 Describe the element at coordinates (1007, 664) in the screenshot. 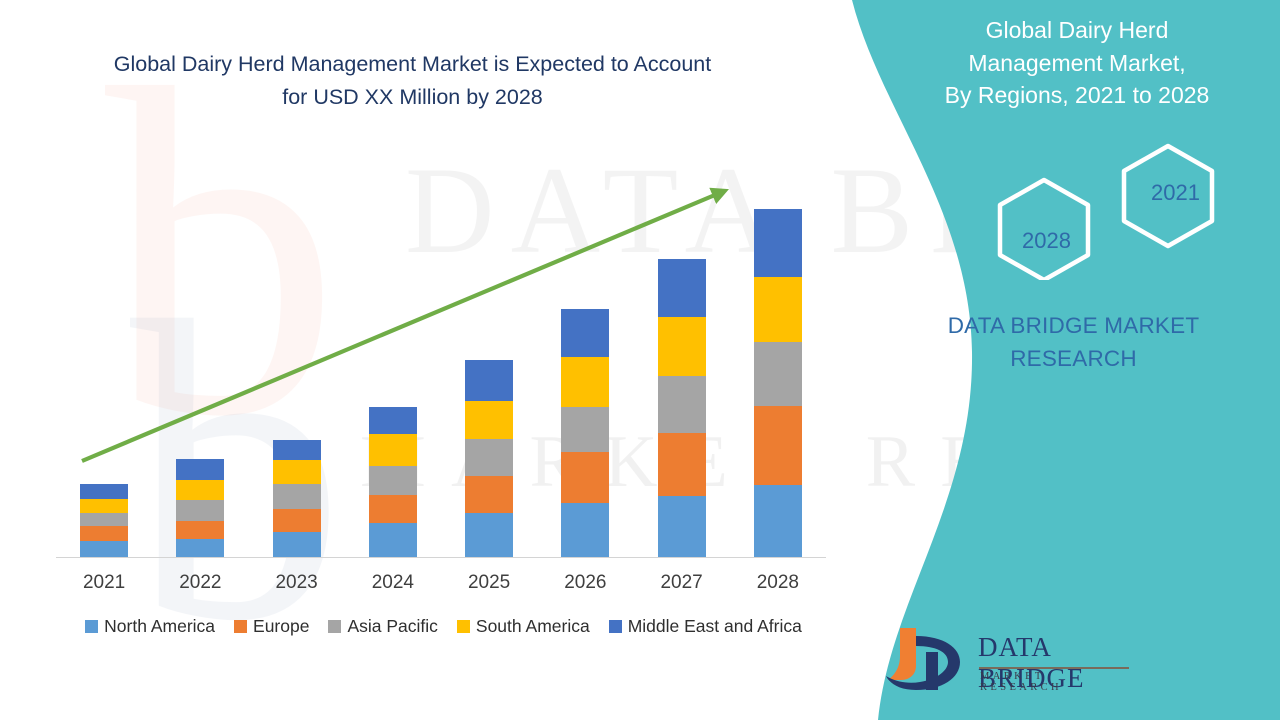

I see `company-logo: DATA BRIDGE MARKET RESEARCH` at that location.